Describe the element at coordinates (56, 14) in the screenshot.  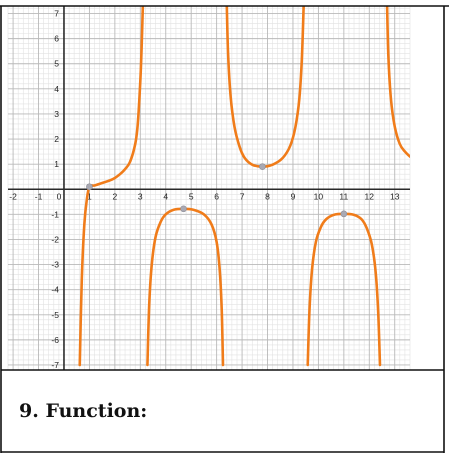
I see `y-tick-label: 7` at that location.